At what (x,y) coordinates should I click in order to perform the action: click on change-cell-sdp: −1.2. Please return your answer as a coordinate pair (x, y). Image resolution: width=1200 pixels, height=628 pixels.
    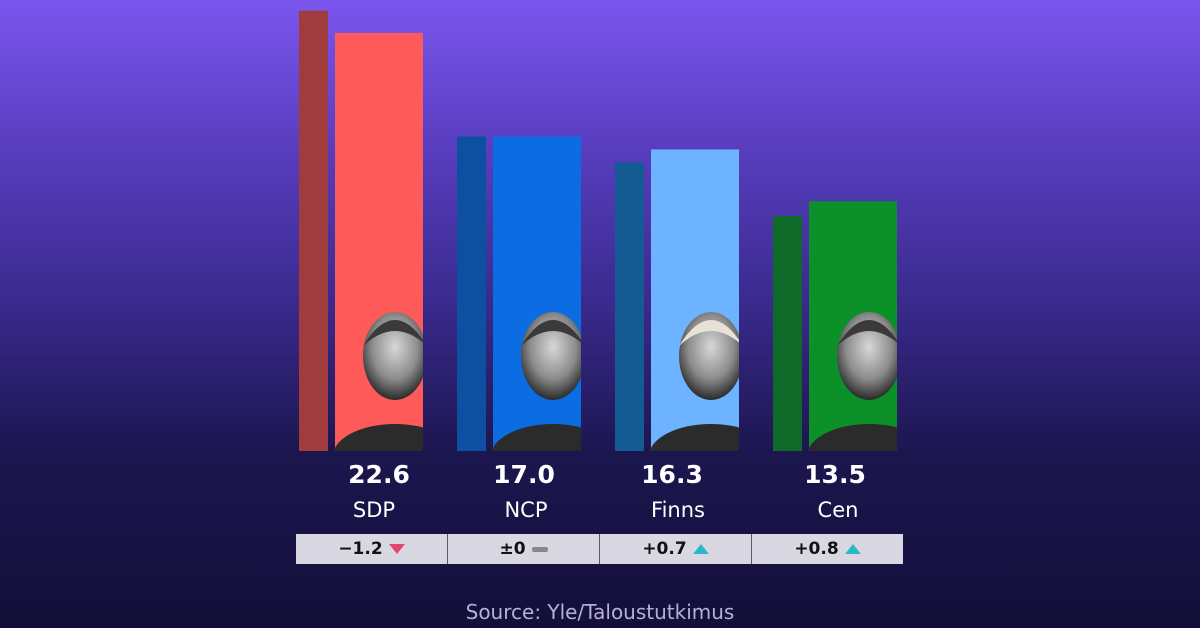
    Looking at the image, I should click on (372, 549).